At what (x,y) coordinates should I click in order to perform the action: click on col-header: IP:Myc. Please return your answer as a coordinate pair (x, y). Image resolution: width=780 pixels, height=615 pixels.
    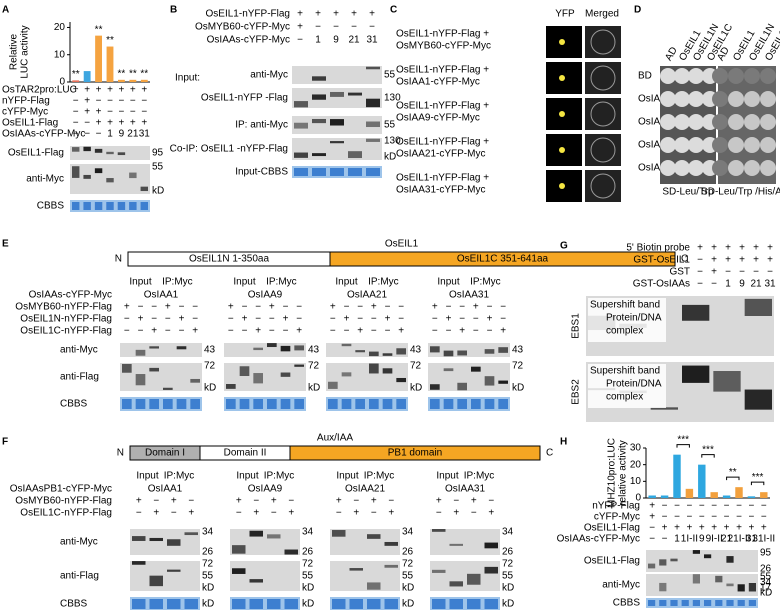
    Looking at the image, I should click on (485, 282).